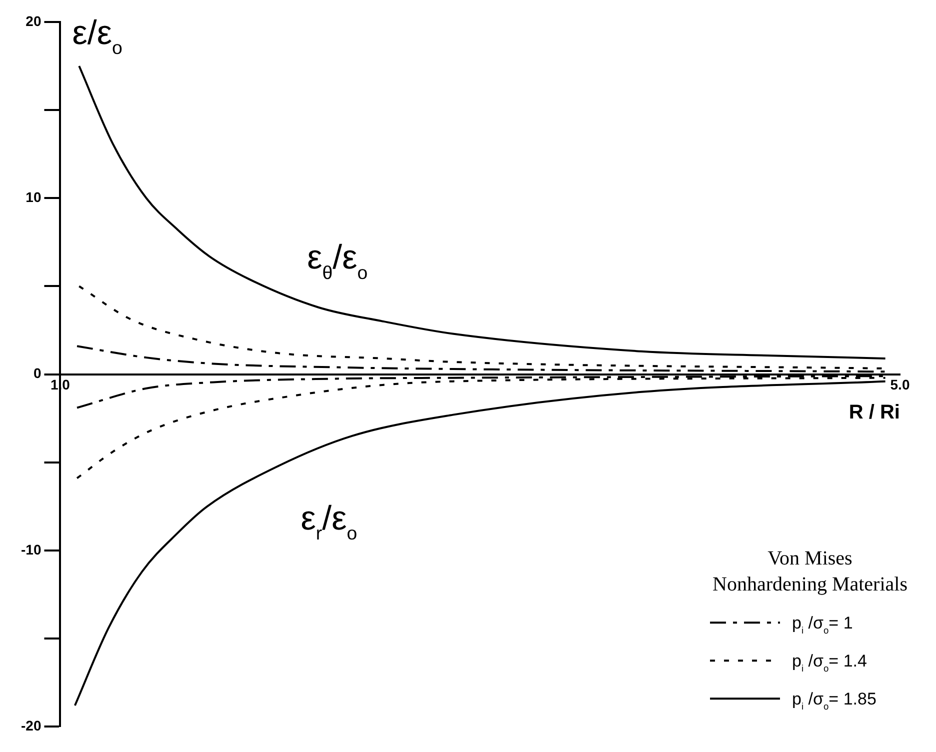 The height and width of the screenshot is (752, 936). What do you see at coordinates (810, 572) in the screenshot?
I see `legend-title: Von Mises Nonhardening Materials` at bounding box center [810, 572].